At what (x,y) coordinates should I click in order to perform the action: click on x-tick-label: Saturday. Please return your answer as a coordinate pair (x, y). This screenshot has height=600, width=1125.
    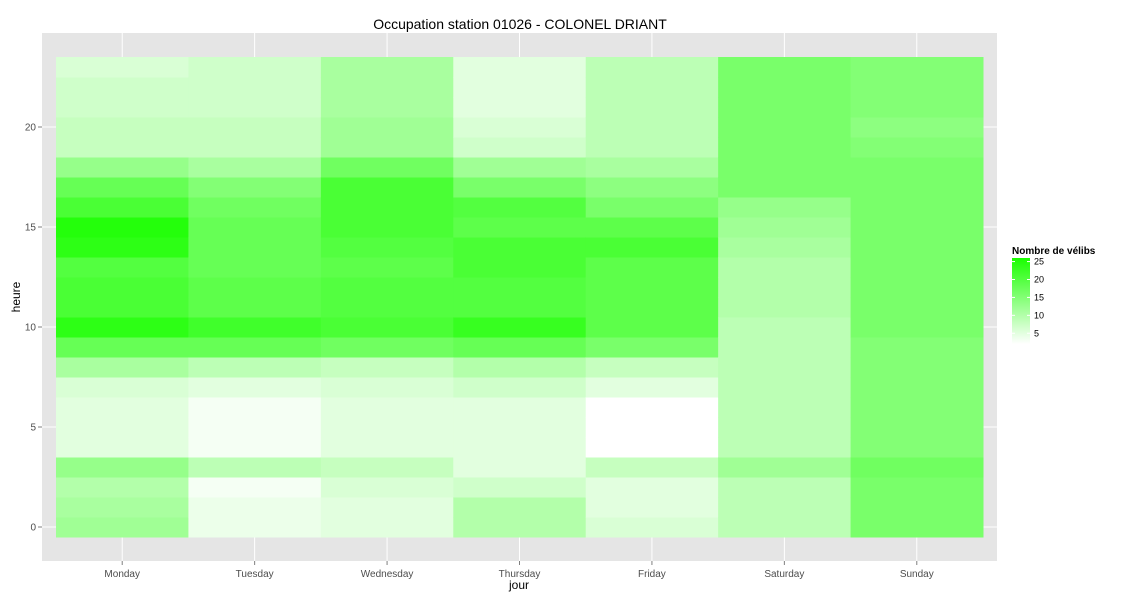
    Looking at the image, I should click on (784, 574).